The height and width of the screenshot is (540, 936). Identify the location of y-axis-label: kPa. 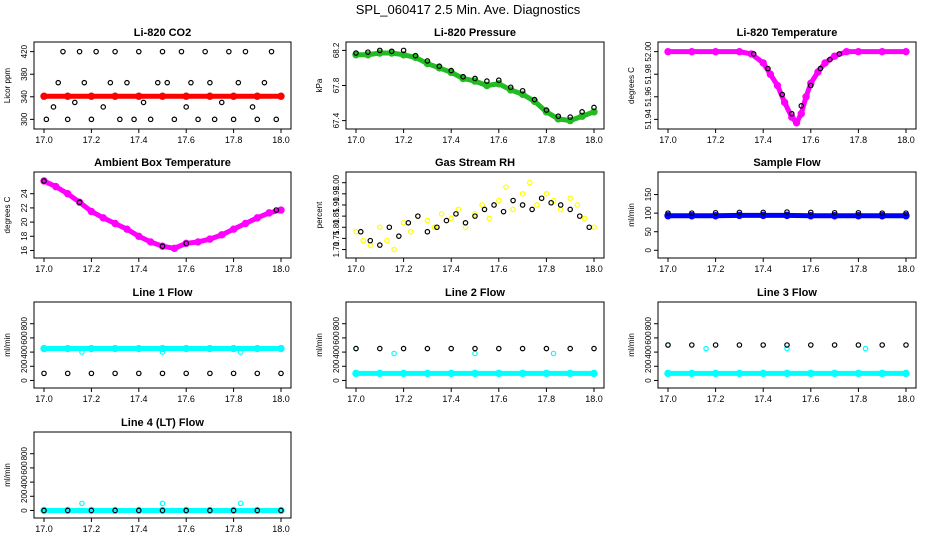
(319, 85).